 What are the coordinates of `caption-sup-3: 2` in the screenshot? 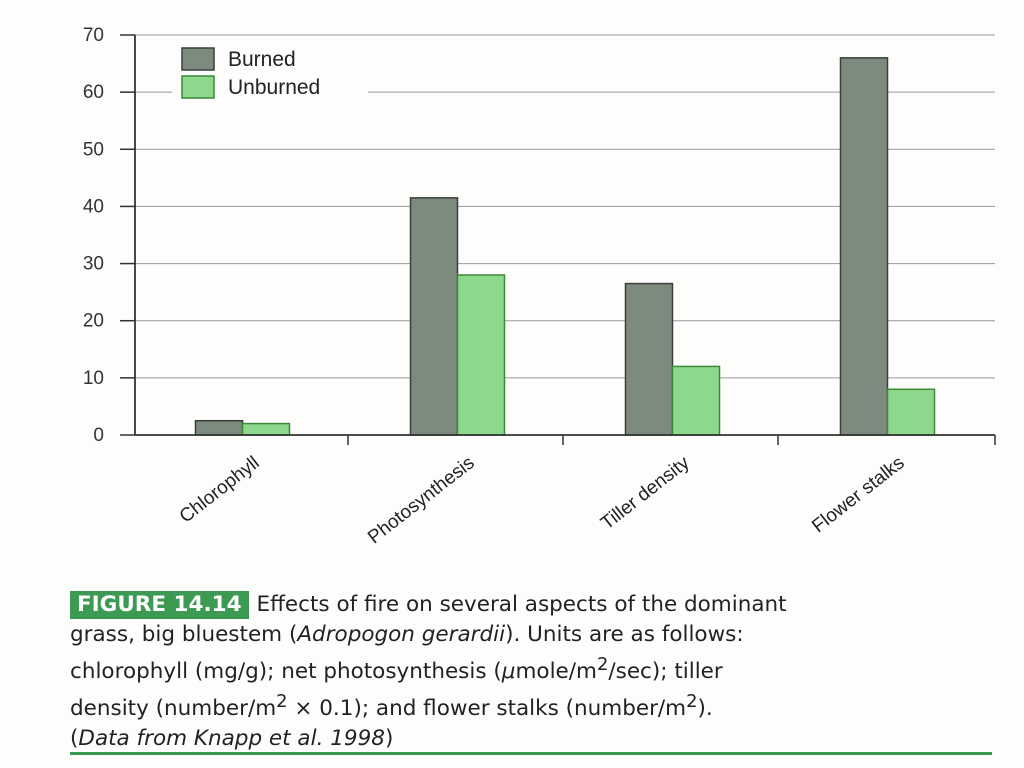 It's located at (692, 702).